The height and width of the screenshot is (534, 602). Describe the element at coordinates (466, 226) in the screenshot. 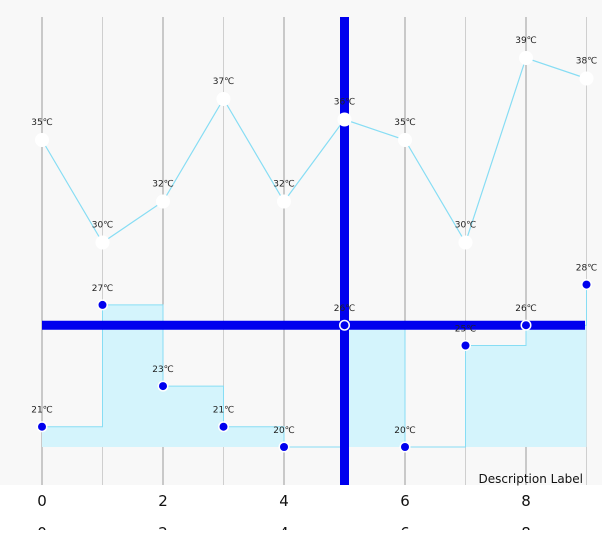

I see `line-point-label-7: 30℃` at that location.